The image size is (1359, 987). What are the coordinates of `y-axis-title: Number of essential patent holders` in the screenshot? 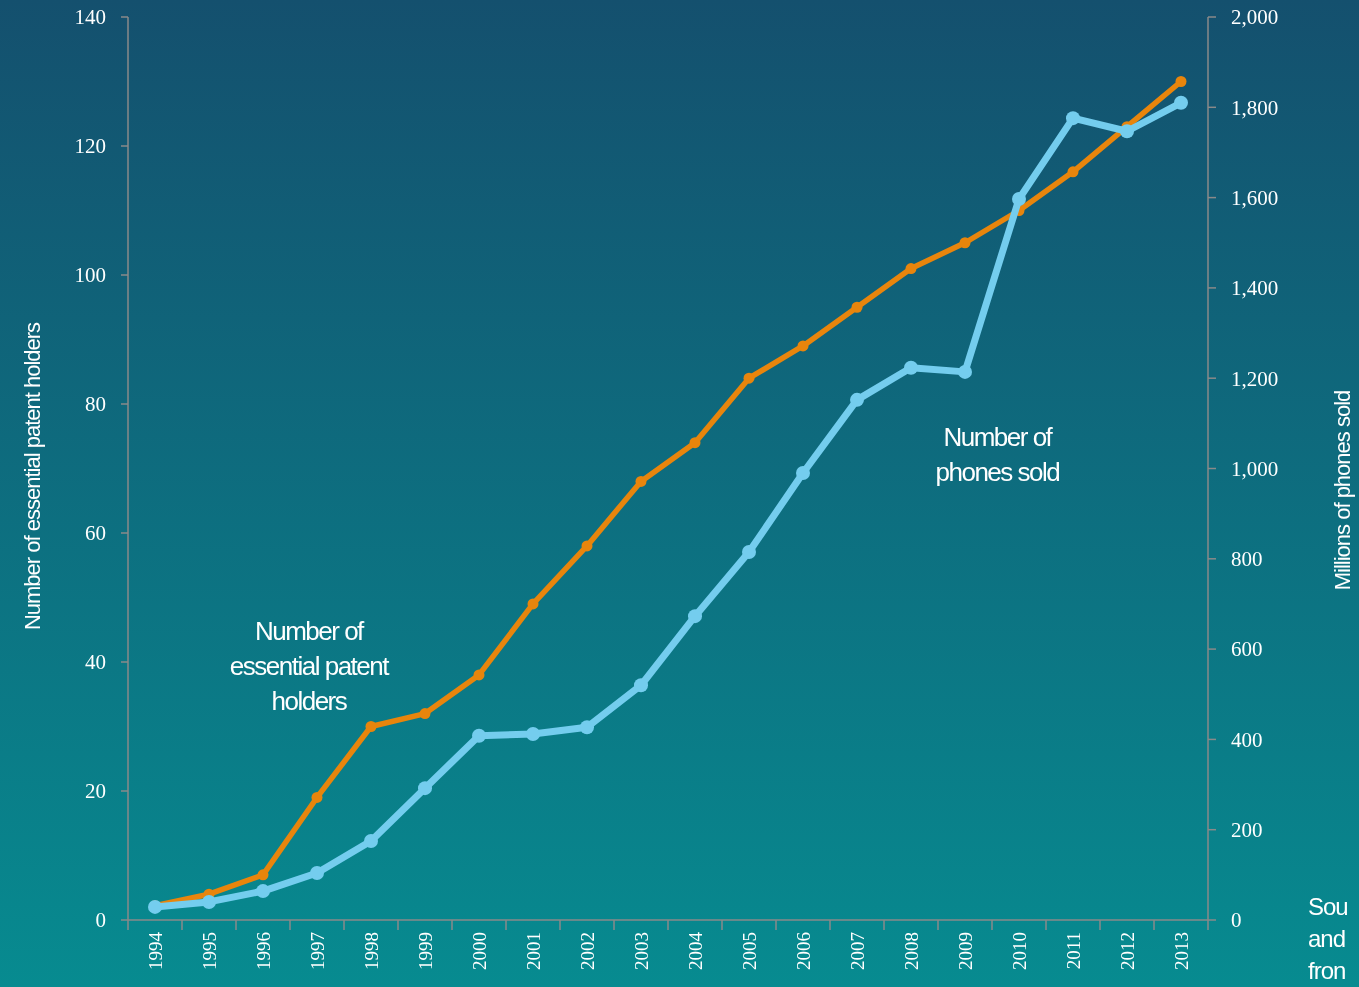 It's located at (32, 476).